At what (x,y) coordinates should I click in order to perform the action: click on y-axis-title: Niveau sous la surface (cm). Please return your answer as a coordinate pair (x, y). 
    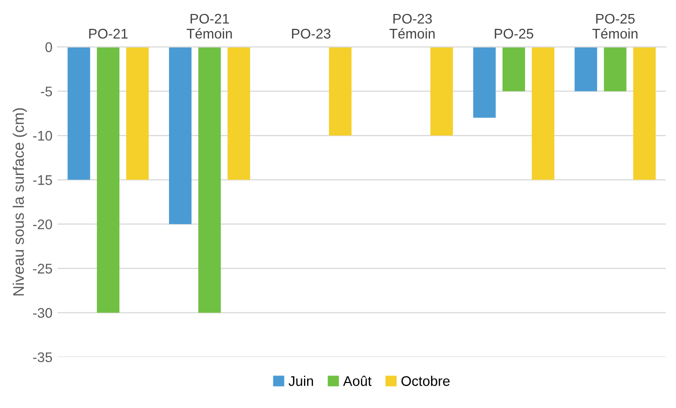
    Looking at the image, I should click on (19, 202).